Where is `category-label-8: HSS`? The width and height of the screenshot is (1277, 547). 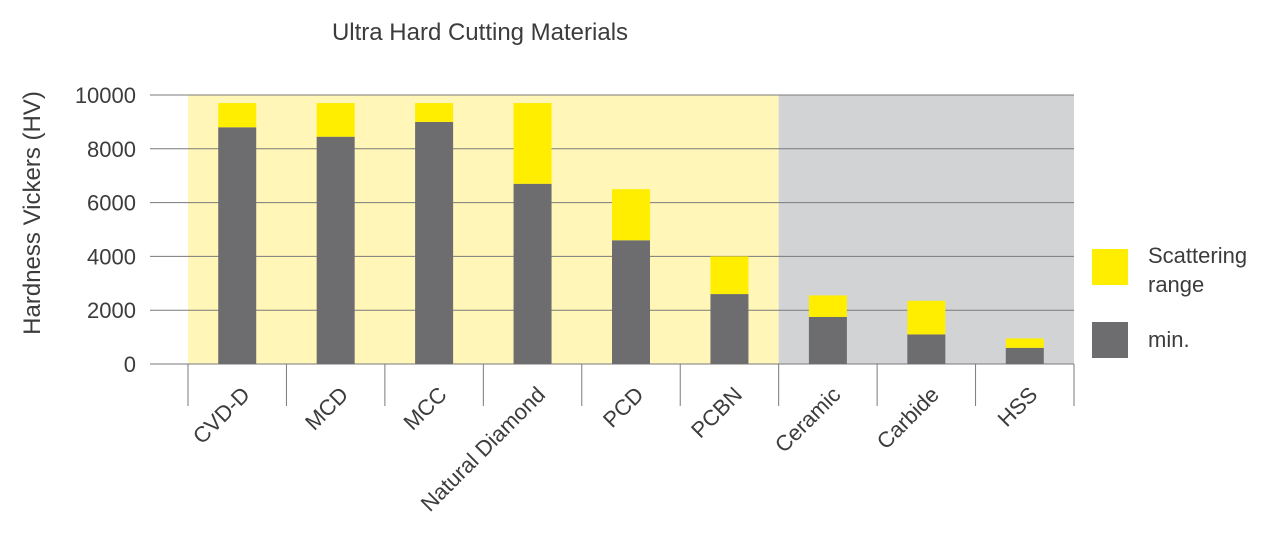
category-label-8: HSS is located at coordinates (1018, 407).